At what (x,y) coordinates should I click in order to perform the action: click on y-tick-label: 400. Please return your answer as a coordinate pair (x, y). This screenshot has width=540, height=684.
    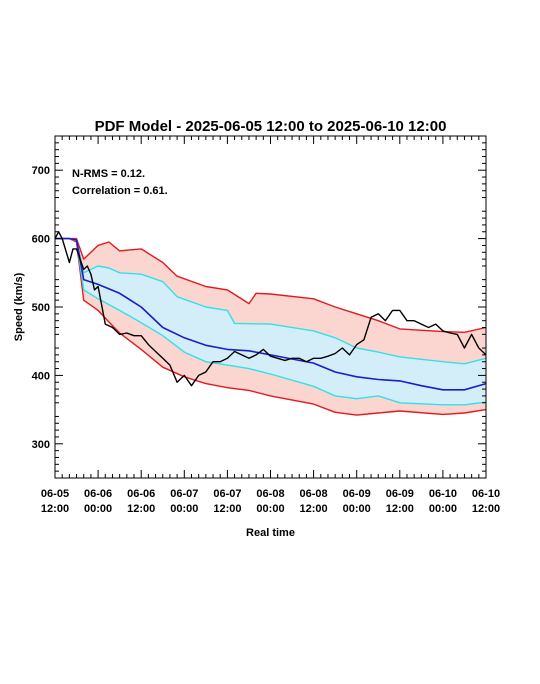
    Looking at the image, I should click on (41, 376).